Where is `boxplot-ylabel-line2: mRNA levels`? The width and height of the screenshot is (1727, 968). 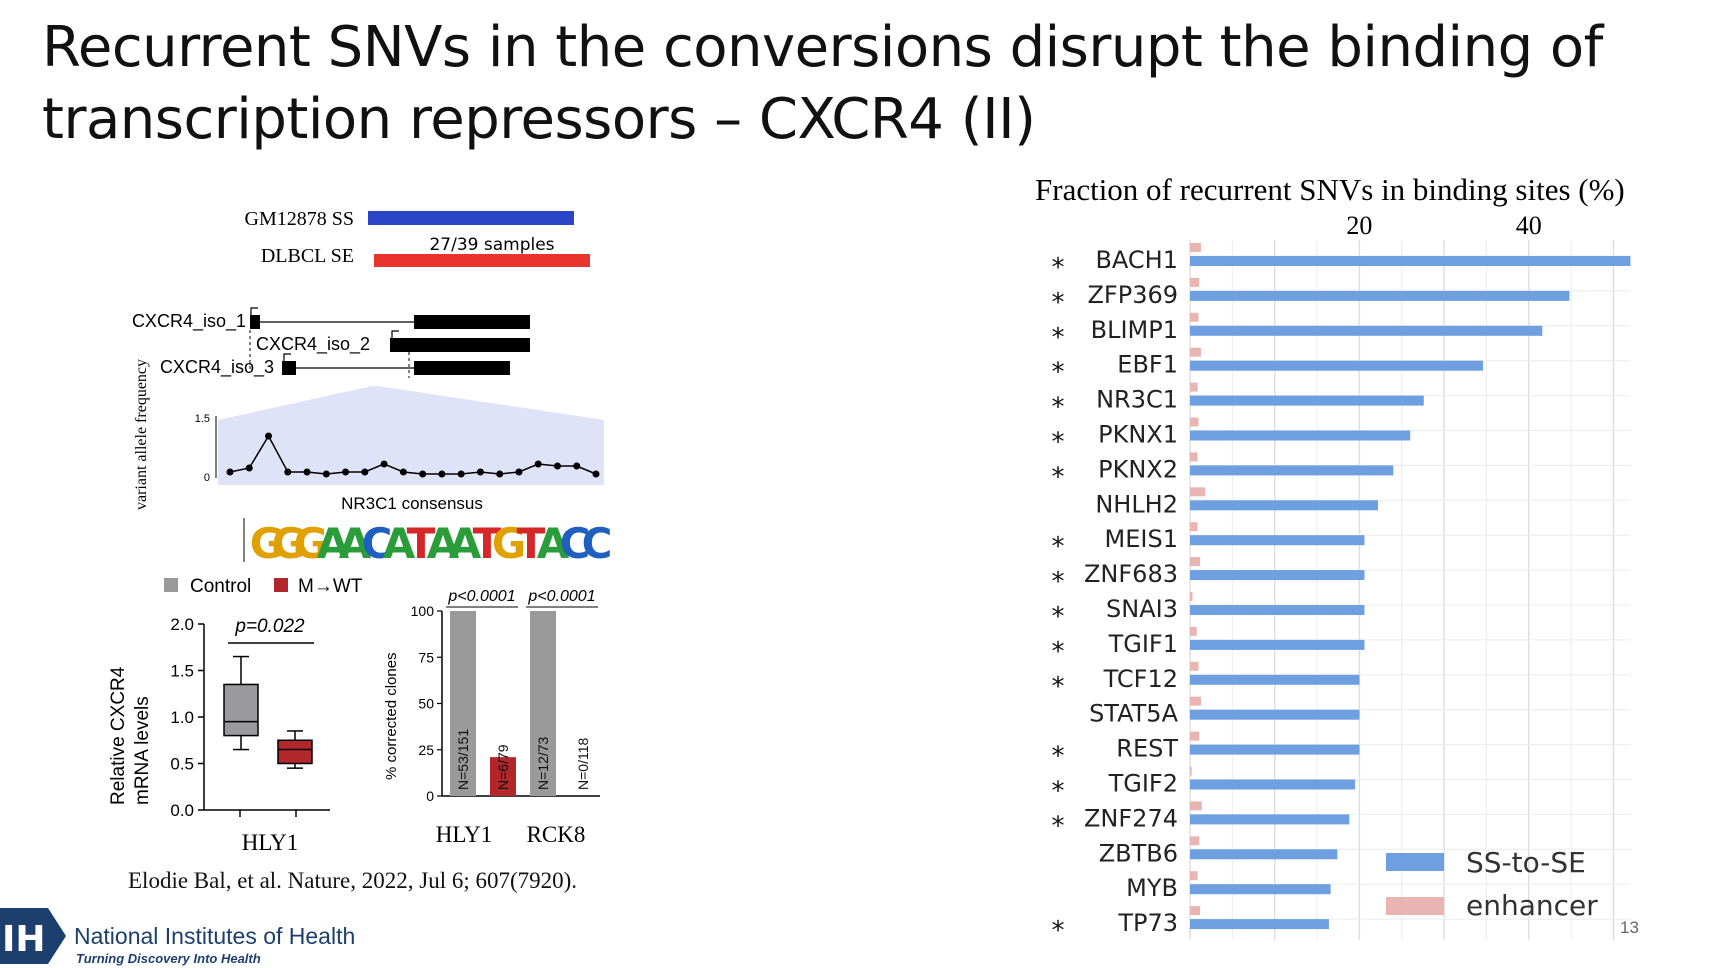
boxplot-ylabel-line2: mRNA levels is located at coordinates (142, 750).